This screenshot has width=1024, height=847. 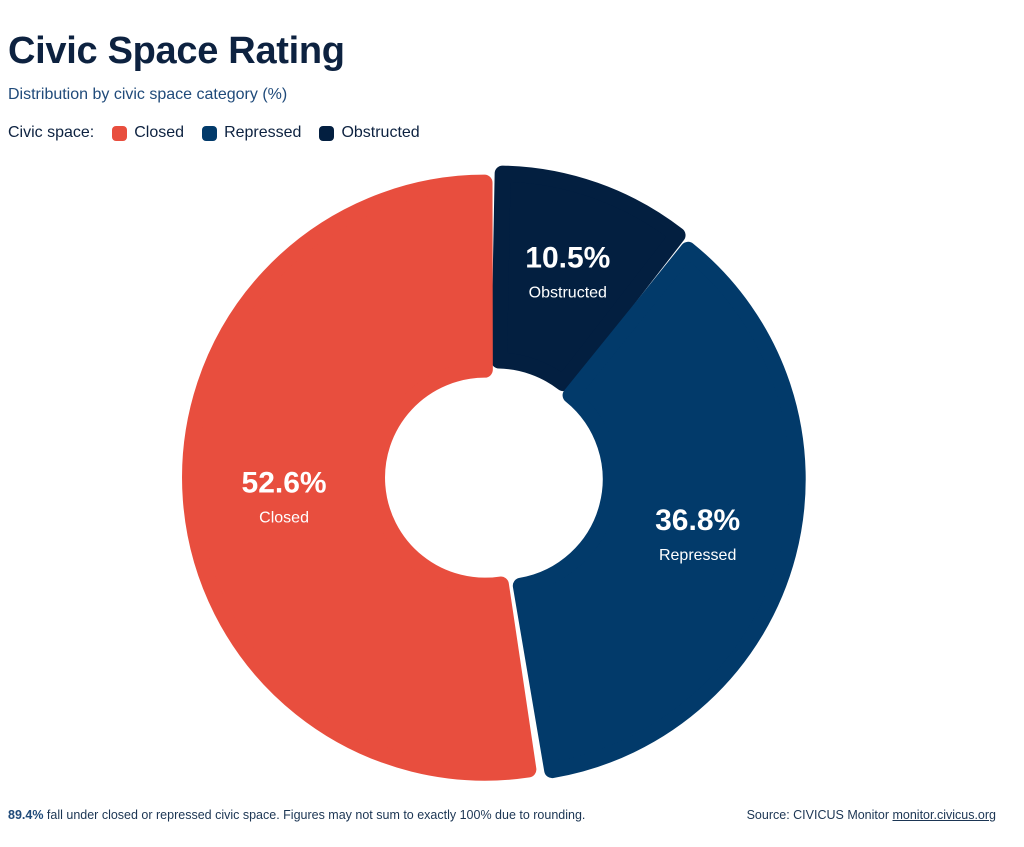 I want to click on legend-label-repressed: Repressed, so click(x=263, y=132).